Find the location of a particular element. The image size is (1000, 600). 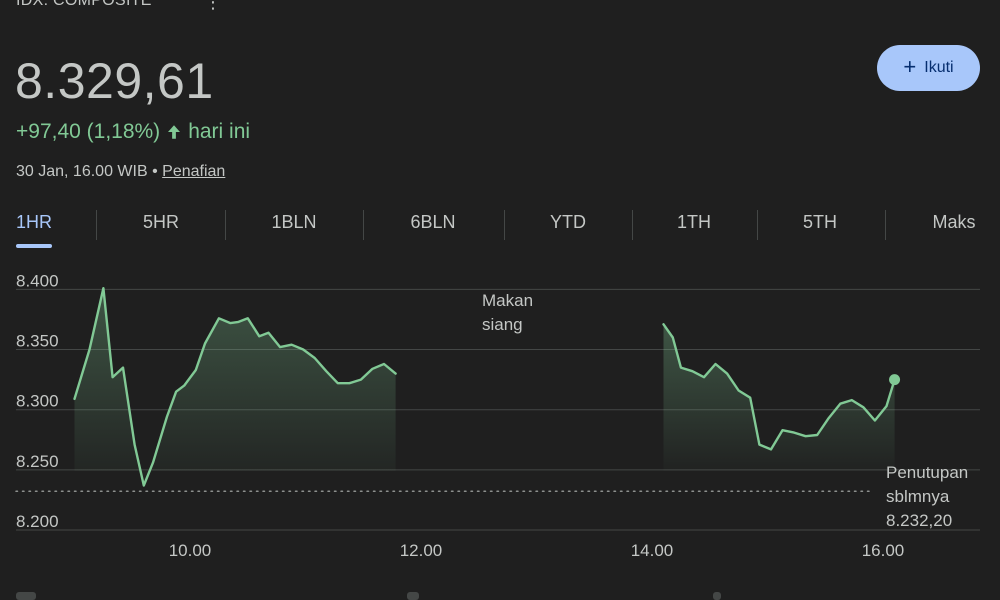

y-tick-label: 8.300 is located at coordinates (37, 401).